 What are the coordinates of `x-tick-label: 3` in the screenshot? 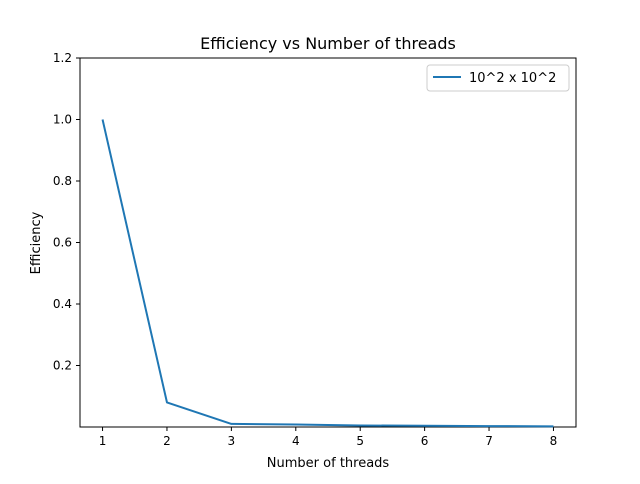 It's located at (232, 441).